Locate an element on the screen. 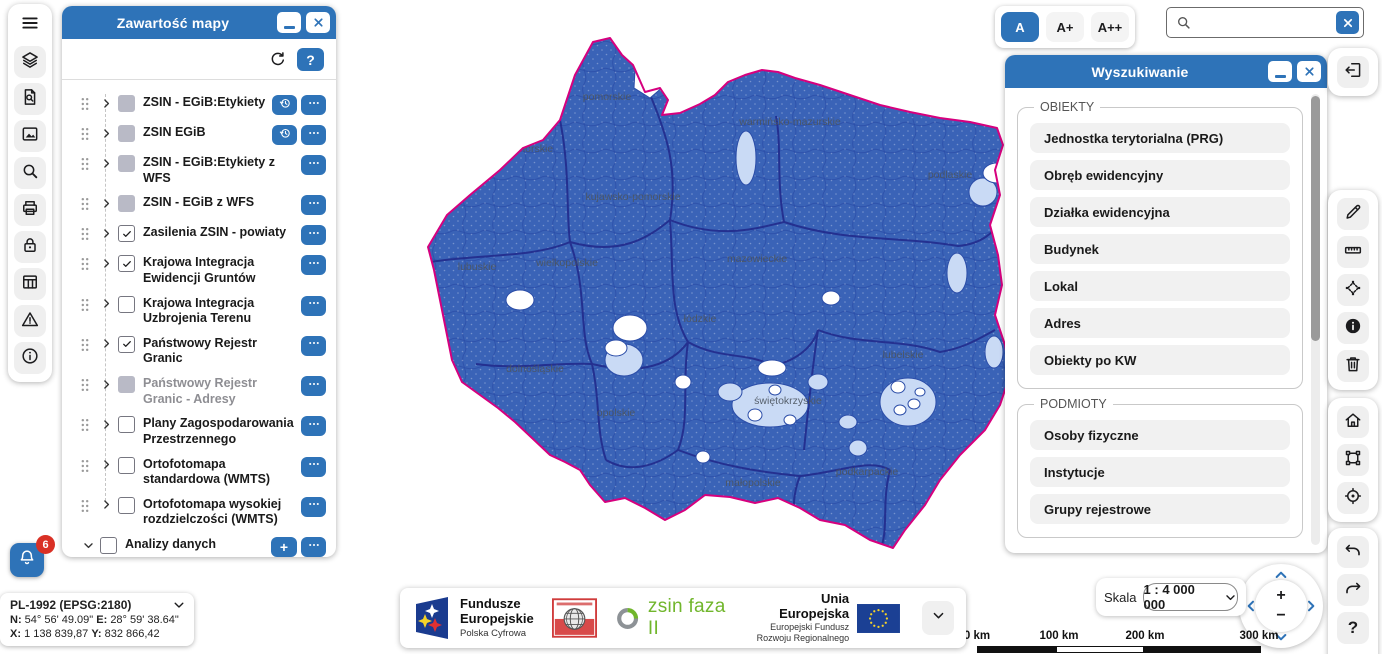  toolbar-button-layers is located at coordinates (30, 62).